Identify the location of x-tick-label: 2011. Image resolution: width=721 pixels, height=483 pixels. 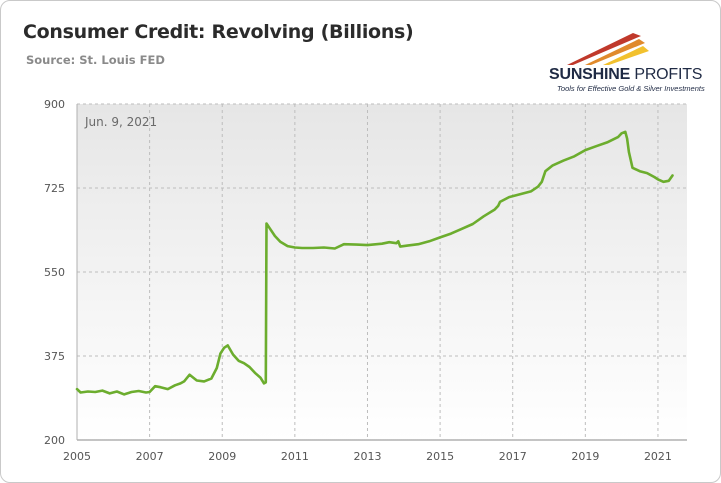
(295, 456).